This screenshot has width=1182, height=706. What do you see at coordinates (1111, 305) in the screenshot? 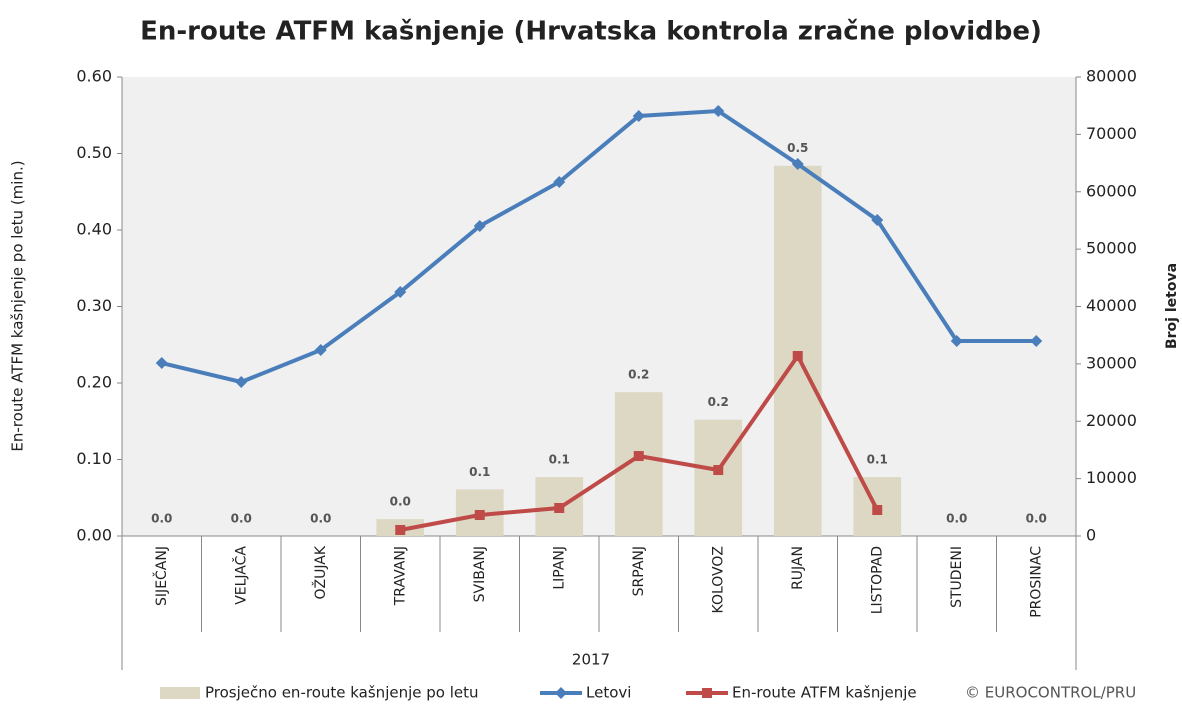
I see `y2-tick-label: 40000` at bounding box center [1111, 305].